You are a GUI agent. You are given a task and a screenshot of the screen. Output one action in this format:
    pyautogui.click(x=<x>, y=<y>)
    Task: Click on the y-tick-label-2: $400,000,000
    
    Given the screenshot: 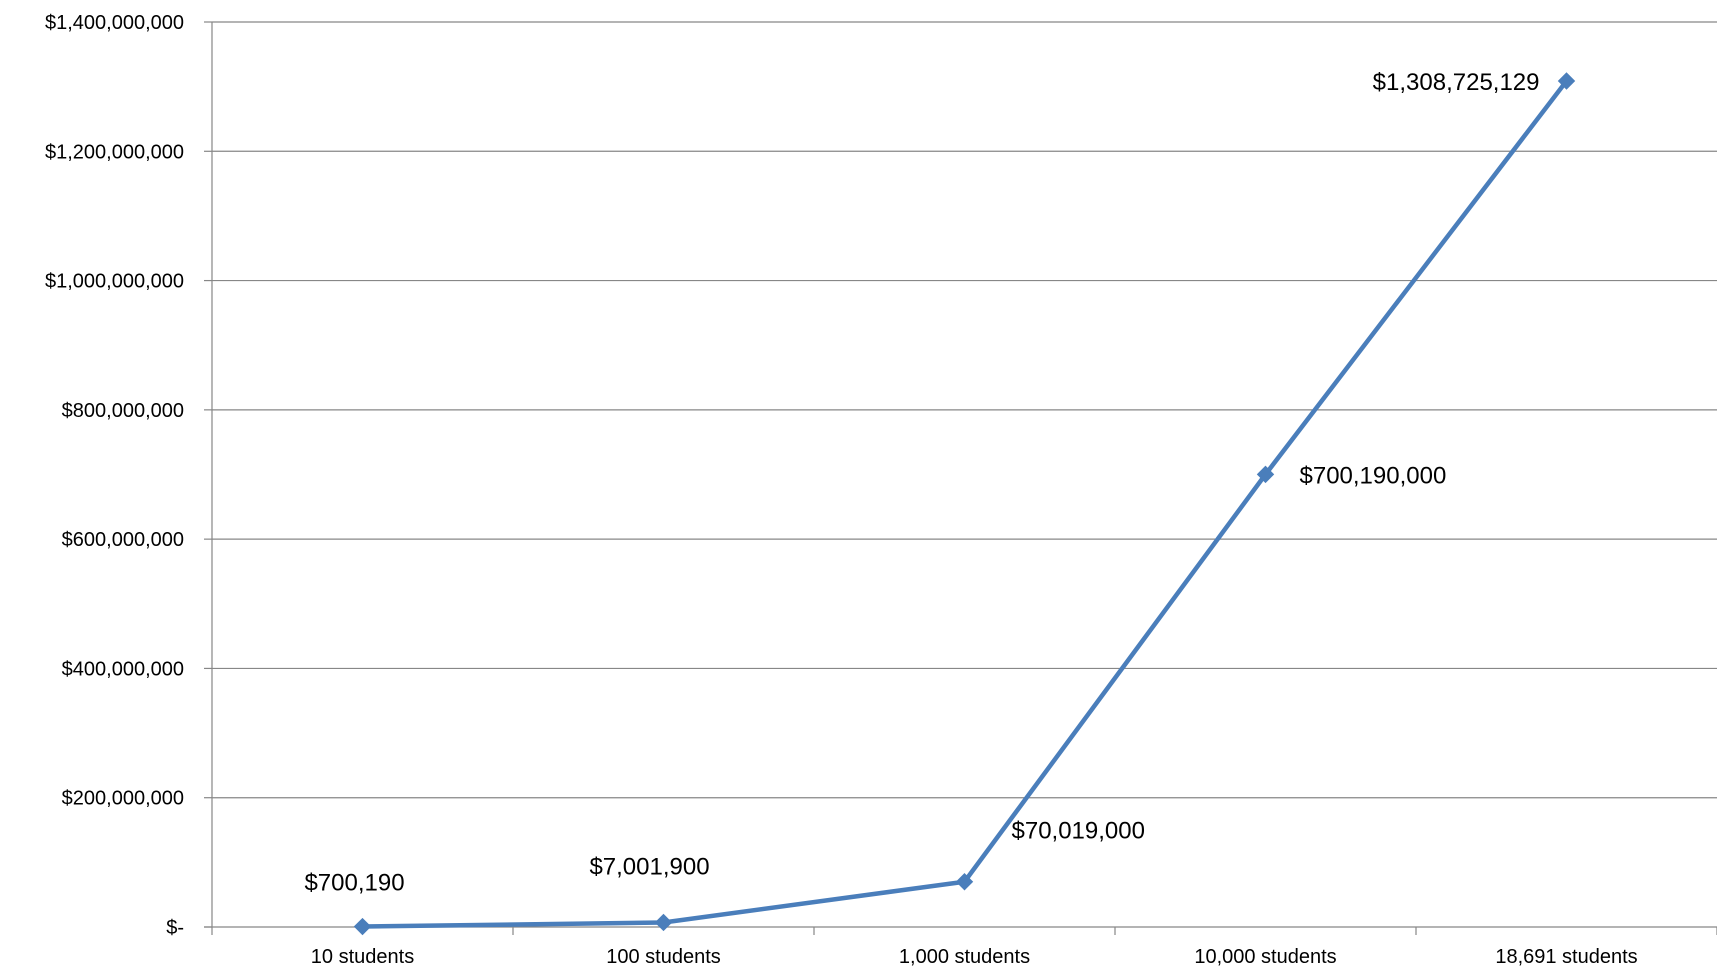 What is the action you would take?
    pyautogui.click(x=123, y=669)
    